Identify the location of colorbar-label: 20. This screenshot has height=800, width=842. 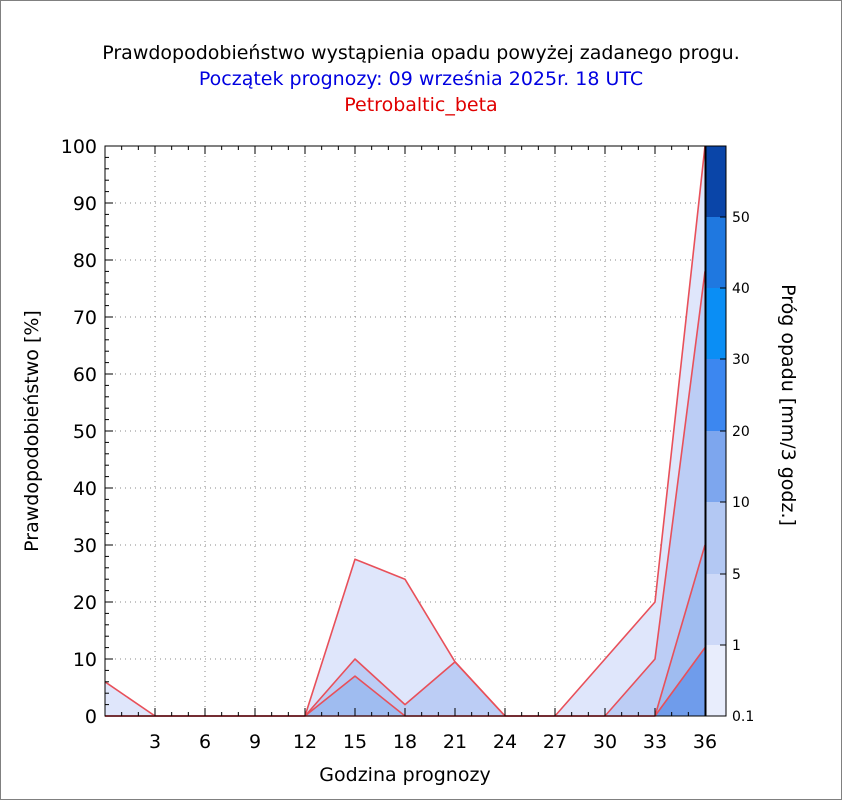
(741, 432).